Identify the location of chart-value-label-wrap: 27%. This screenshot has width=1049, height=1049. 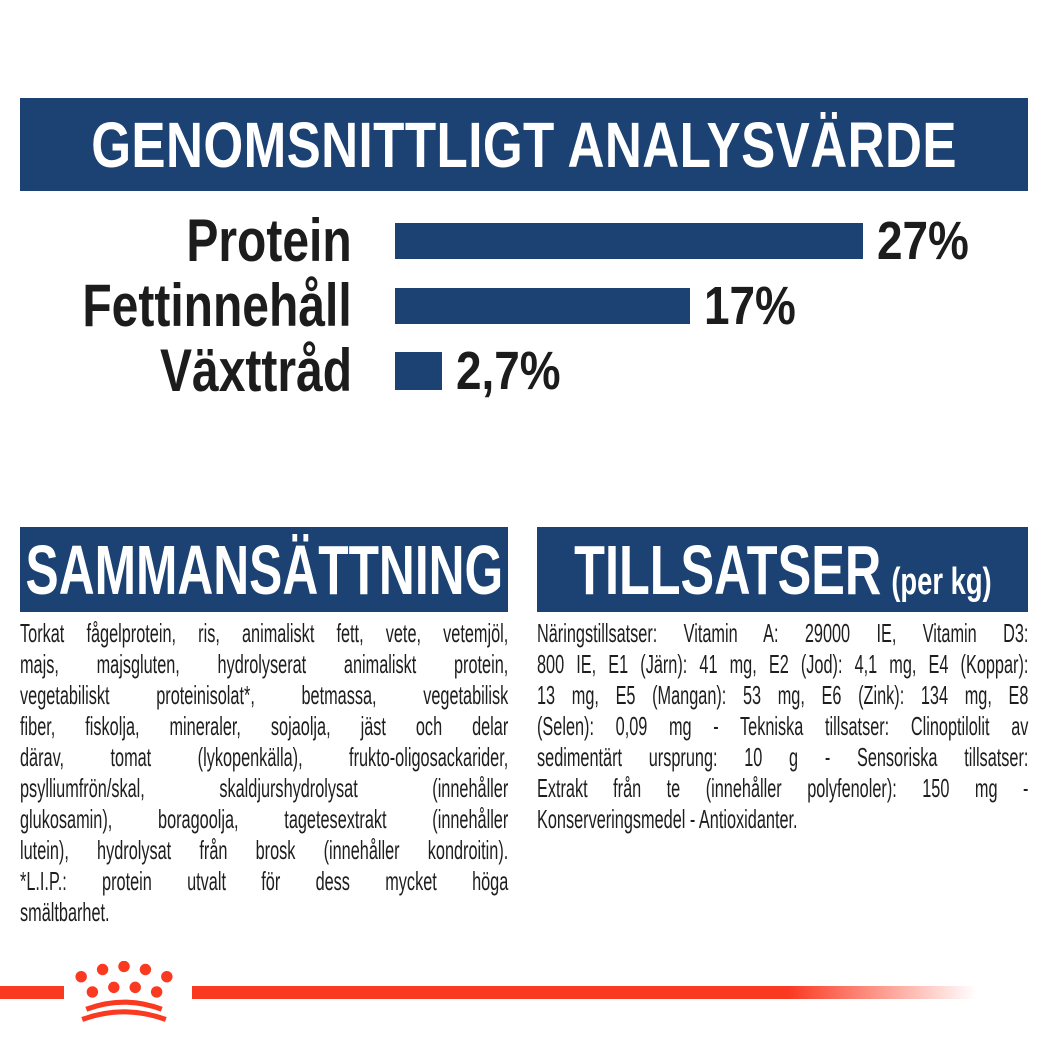
(931, 241).